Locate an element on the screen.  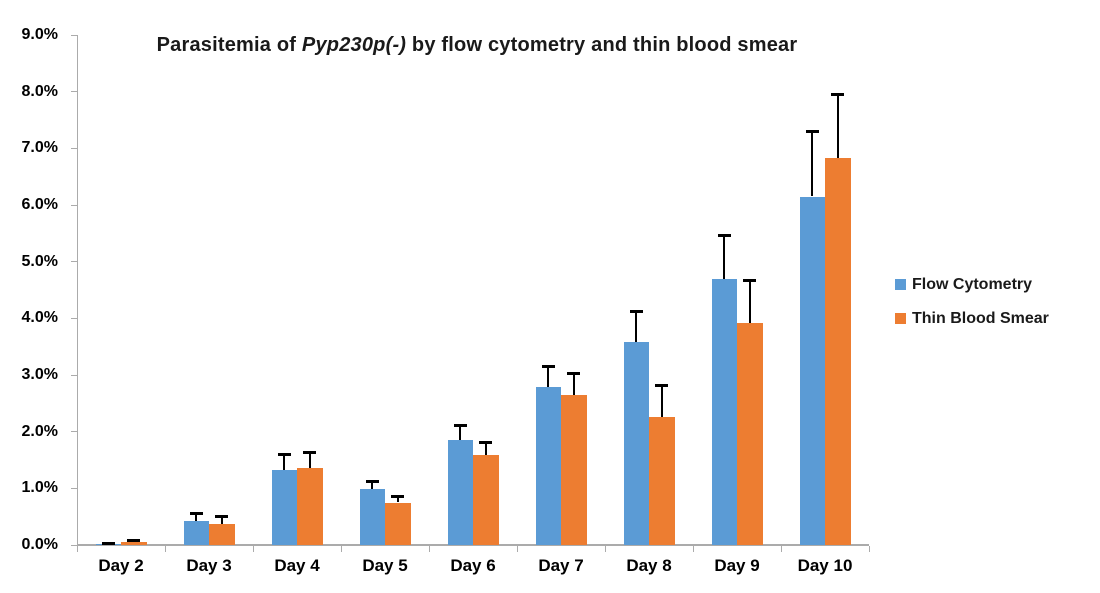
x-tick-label: Day 10 is located at coordinates (825, 565).